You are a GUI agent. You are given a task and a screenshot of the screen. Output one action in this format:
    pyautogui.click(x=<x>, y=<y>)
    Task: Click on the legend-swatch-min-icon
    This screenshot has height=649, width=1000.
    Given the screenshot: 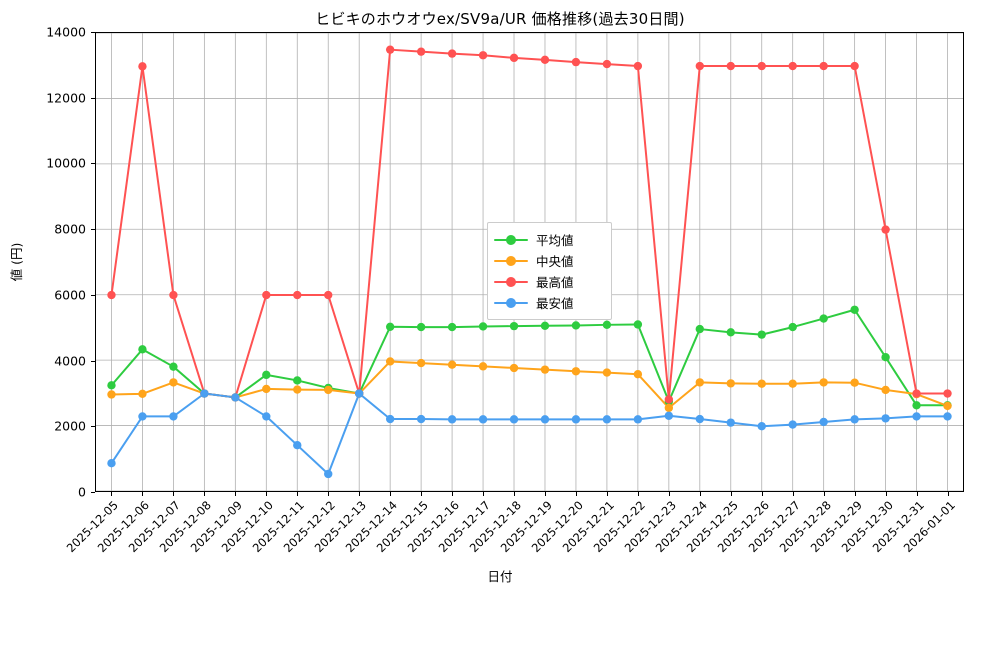 What is the action you would take?
    pyautogui.click(x=511, y=303)
    